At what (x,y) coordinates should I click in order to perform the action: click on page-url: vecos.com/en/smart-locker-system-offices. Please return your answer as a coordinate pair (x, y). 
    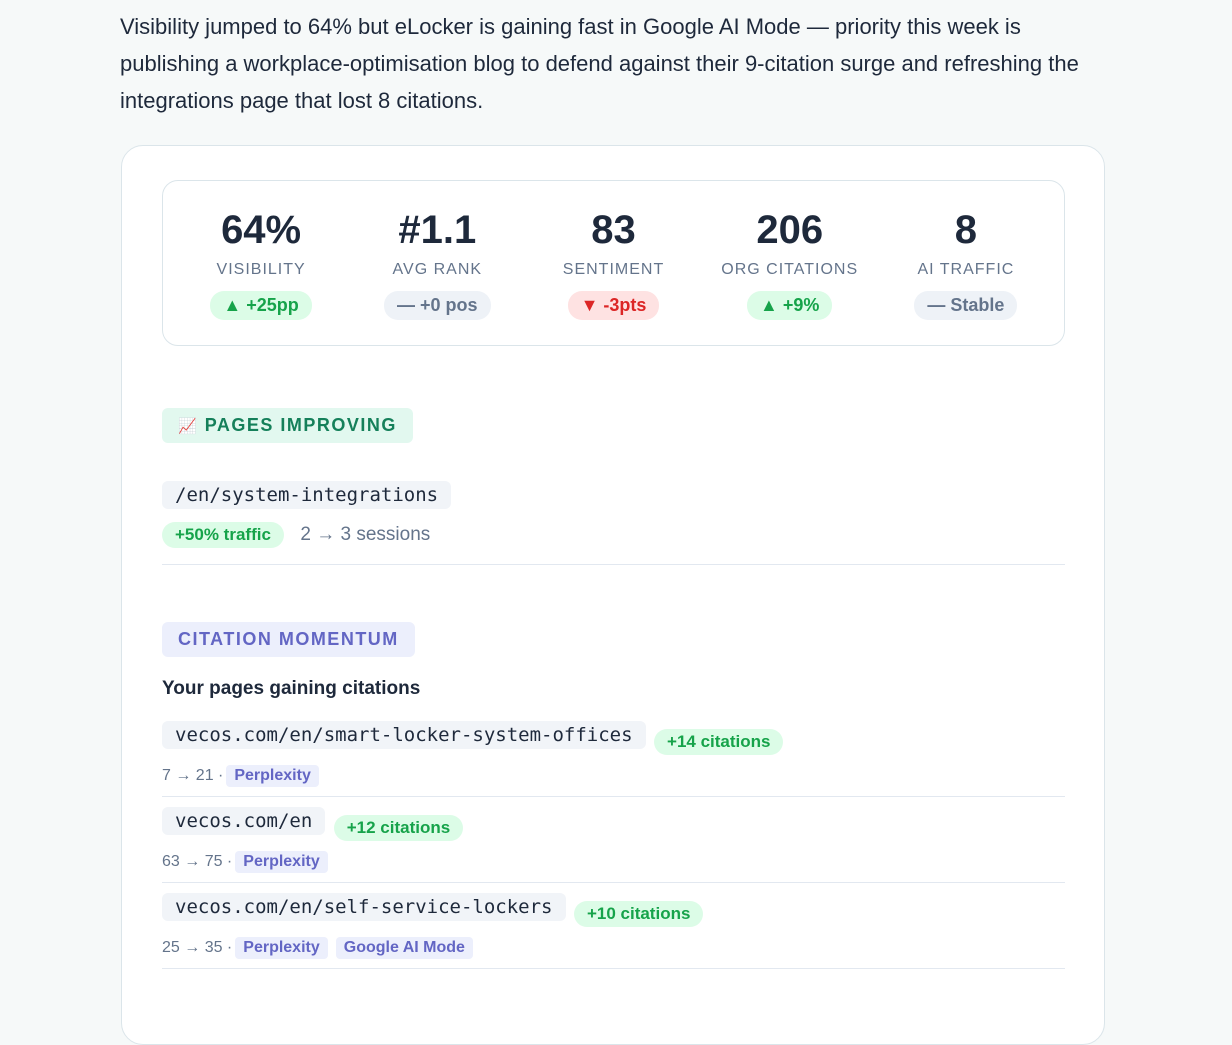
    Looking at the image, I should click on (404, 735).